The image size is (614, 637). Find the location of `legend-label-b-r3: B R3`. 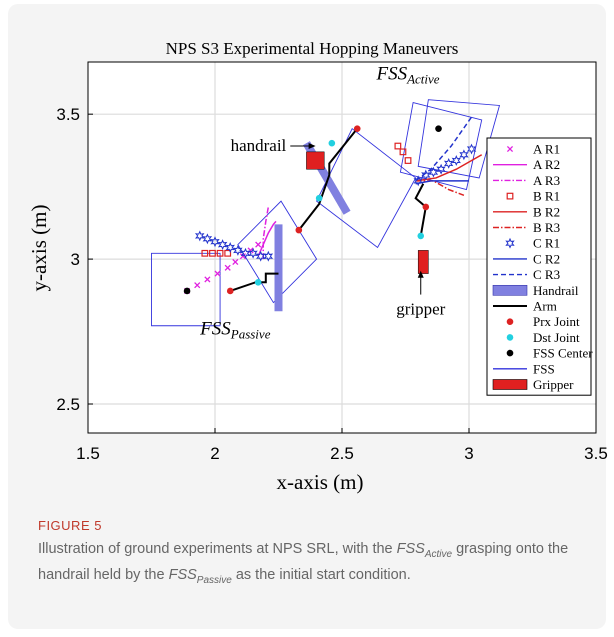

legend-label-b-r3: B R3 is located at coordinates (546, 227).